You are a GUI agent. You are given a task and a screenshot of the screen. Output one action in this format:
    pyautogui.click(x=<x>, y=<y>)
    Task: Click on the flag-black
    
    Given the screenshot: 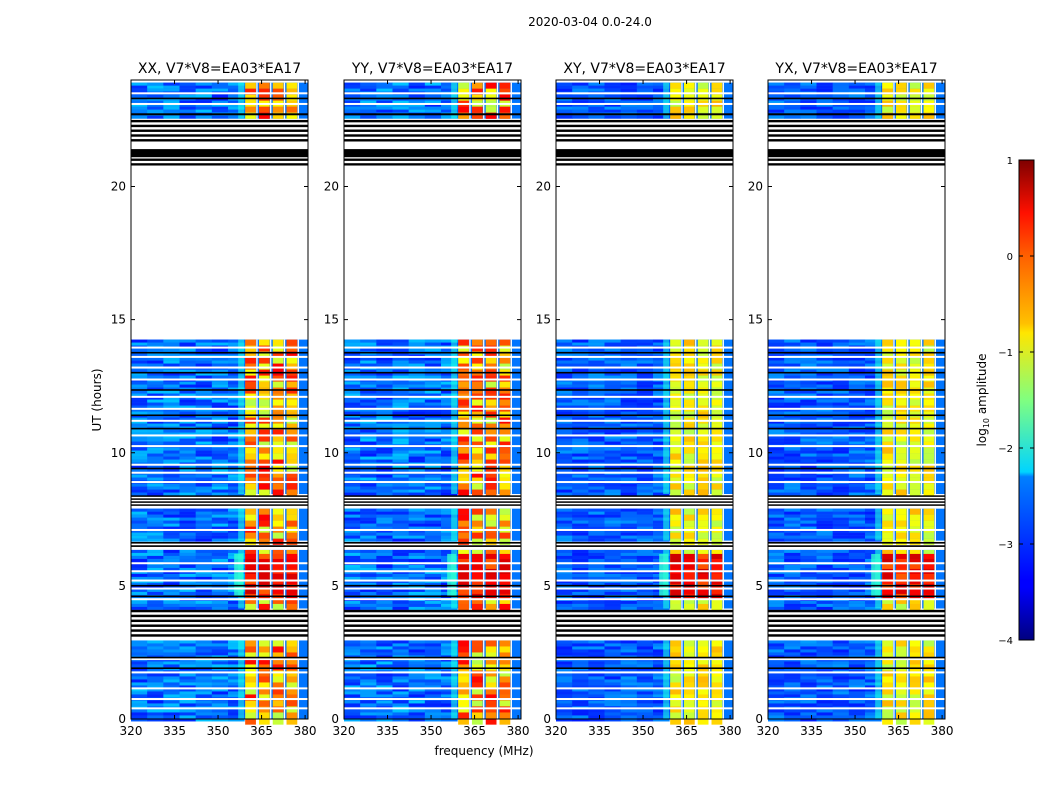 What is the action you would take?
    pyautogui.click(x=644, y=596)
    